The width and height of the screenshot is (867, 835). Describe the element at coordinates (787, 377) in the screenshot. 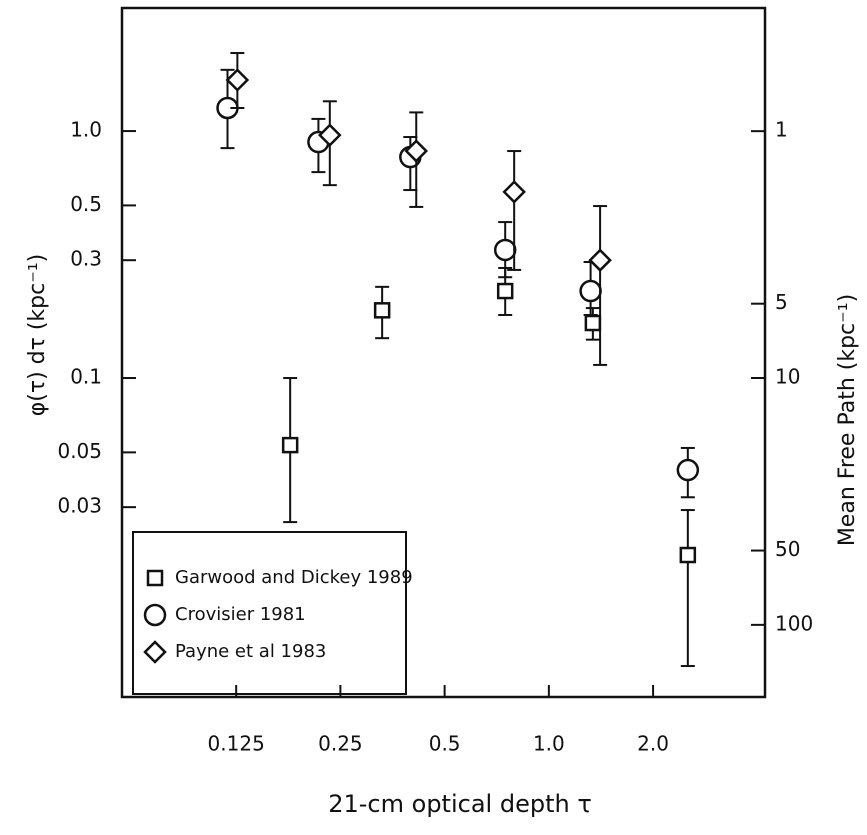

I see `y2-tick-label: 10` at that location.